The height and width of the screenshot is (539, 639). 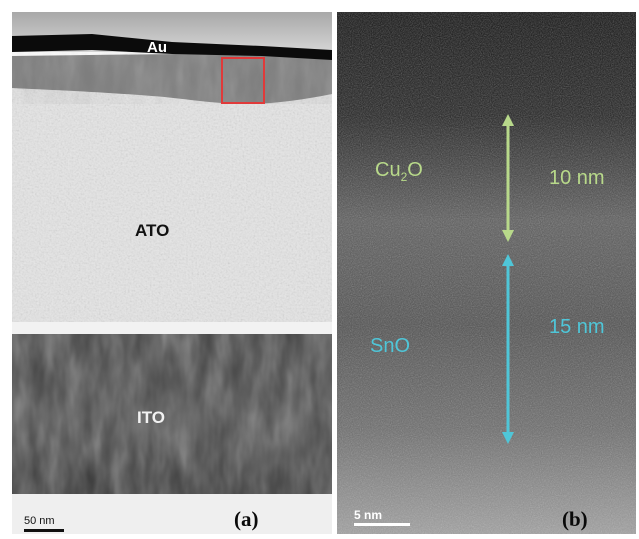 I want to click on ato-layer-label: ATO, so click(x=152, y=230).